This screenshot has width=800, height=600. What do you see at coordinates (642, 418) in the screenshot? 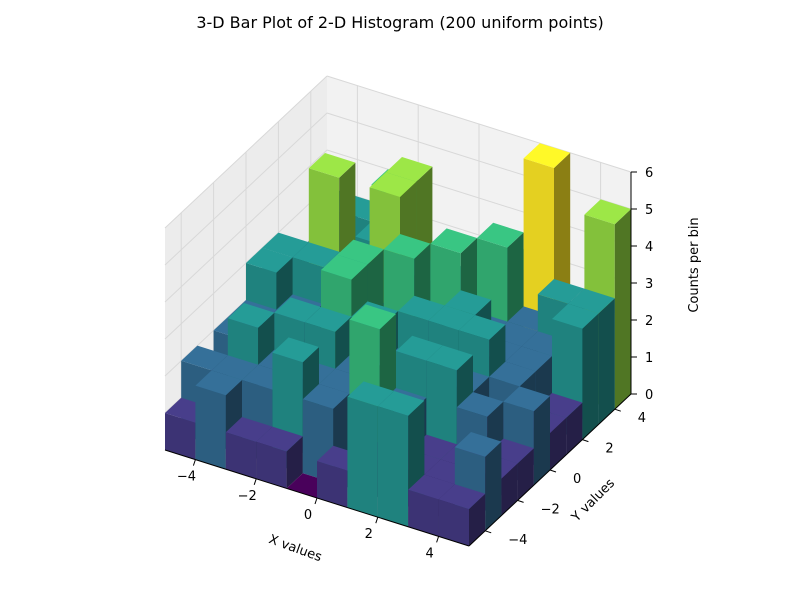
I see `y-tick-label: 4` at bounding box center [642, 418].